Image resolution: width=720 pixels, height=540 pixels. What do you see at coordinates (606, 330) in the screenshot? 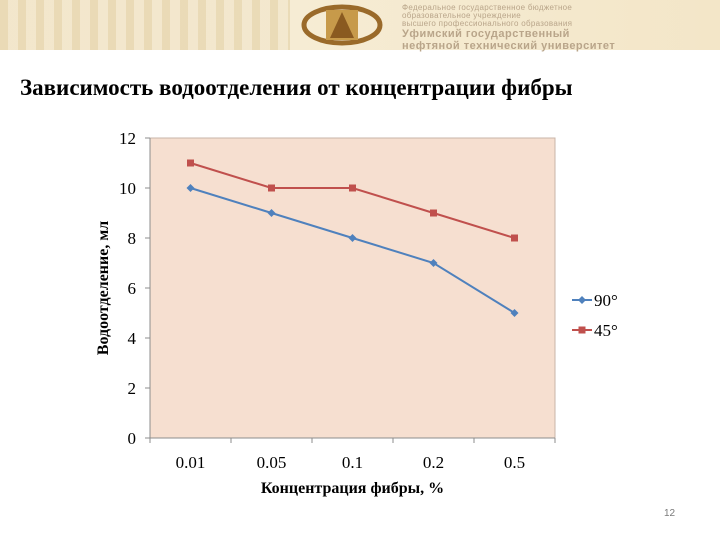
I see `legend-label: 45°` at bounding box center [606, 330].